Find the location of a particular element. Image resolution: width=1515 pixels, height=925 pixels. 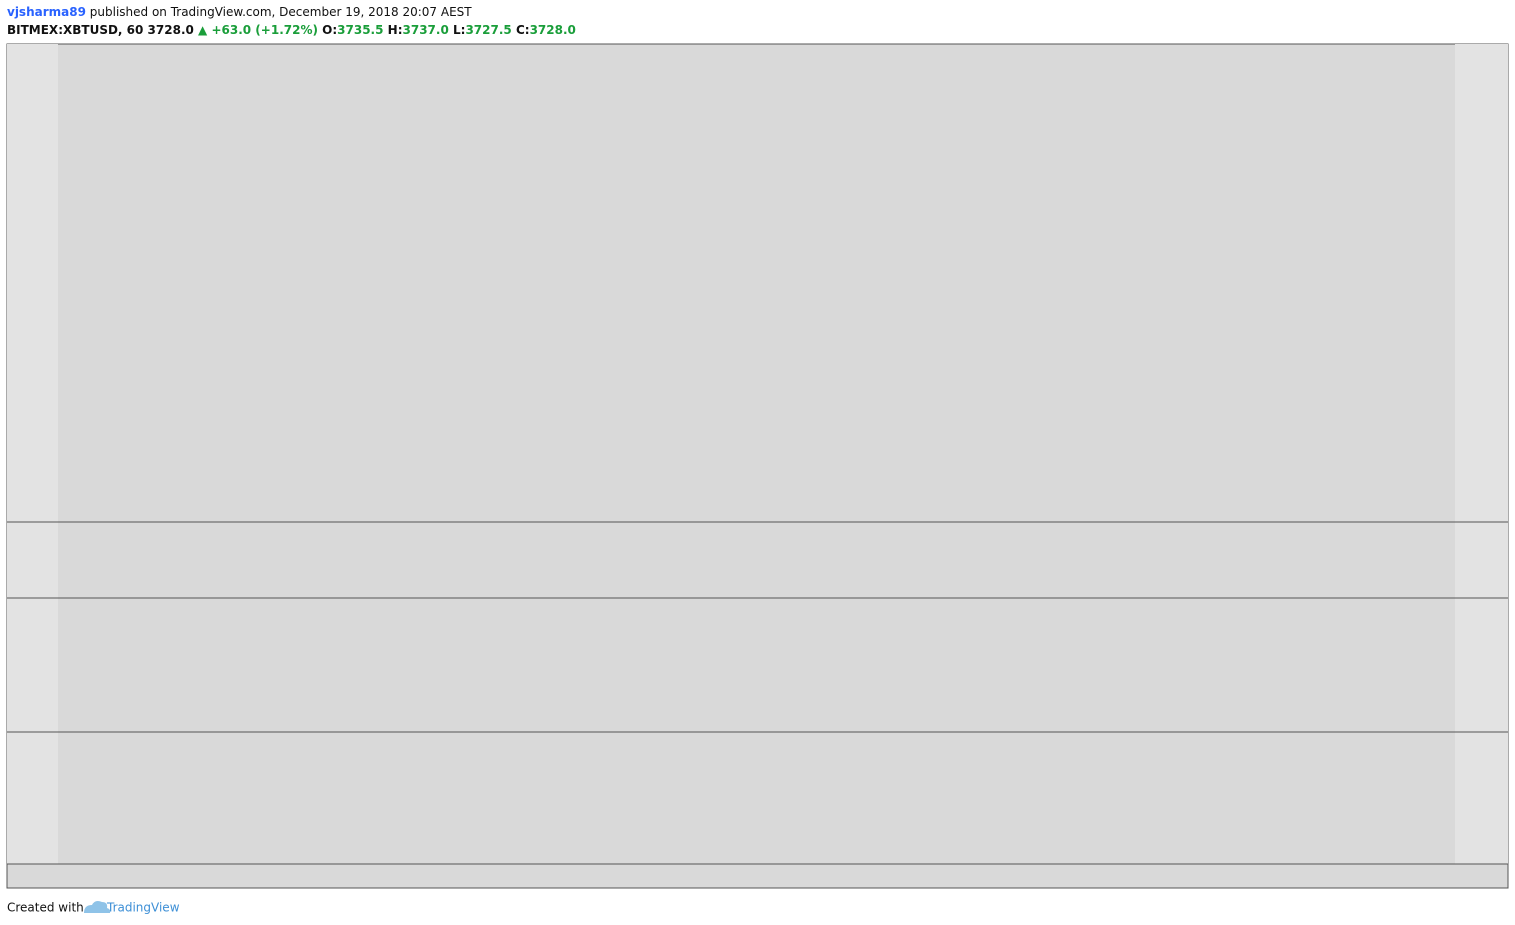

footer-brand: TradingView is located at coordinates (143, 908).